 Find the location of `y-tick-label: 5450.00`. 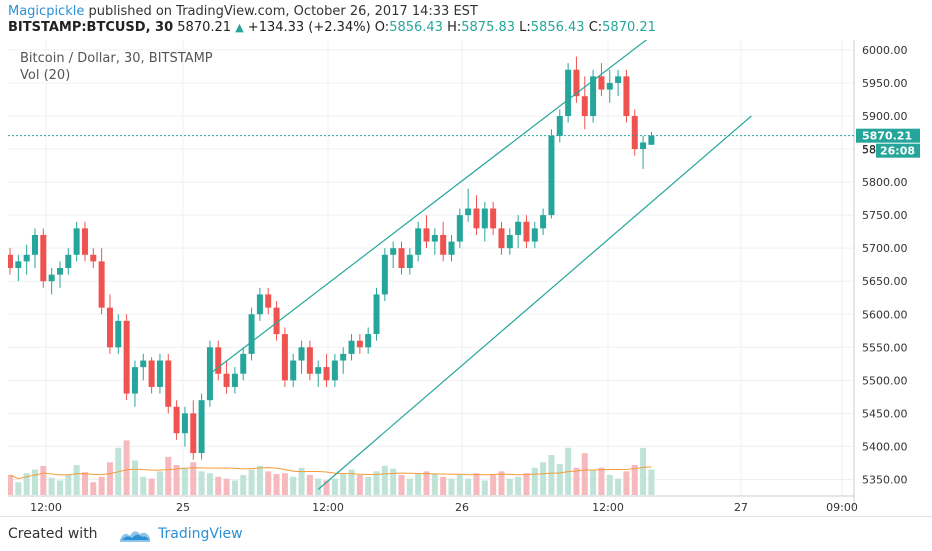

y-tick-label: 5450.00 is located at coordinates (885, 413).